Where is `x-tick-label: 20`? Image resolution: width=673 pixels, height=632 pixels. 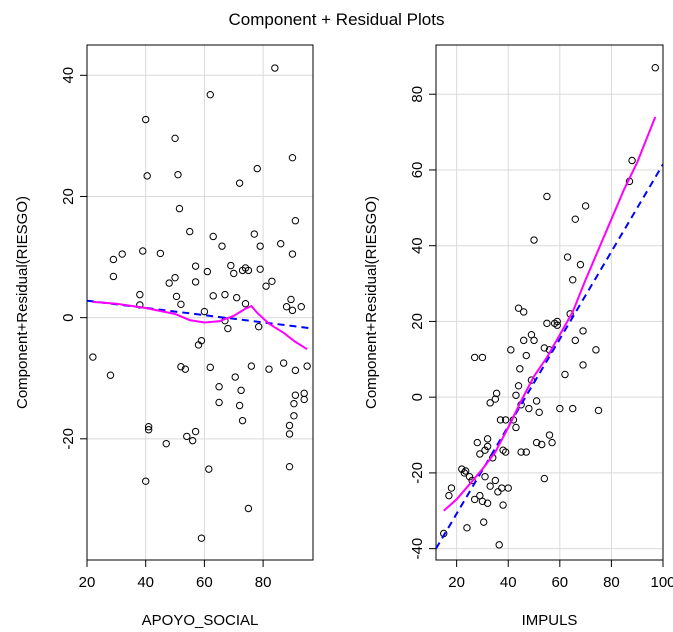 x-tick-label: 20 is located at coordinates (456, 582).